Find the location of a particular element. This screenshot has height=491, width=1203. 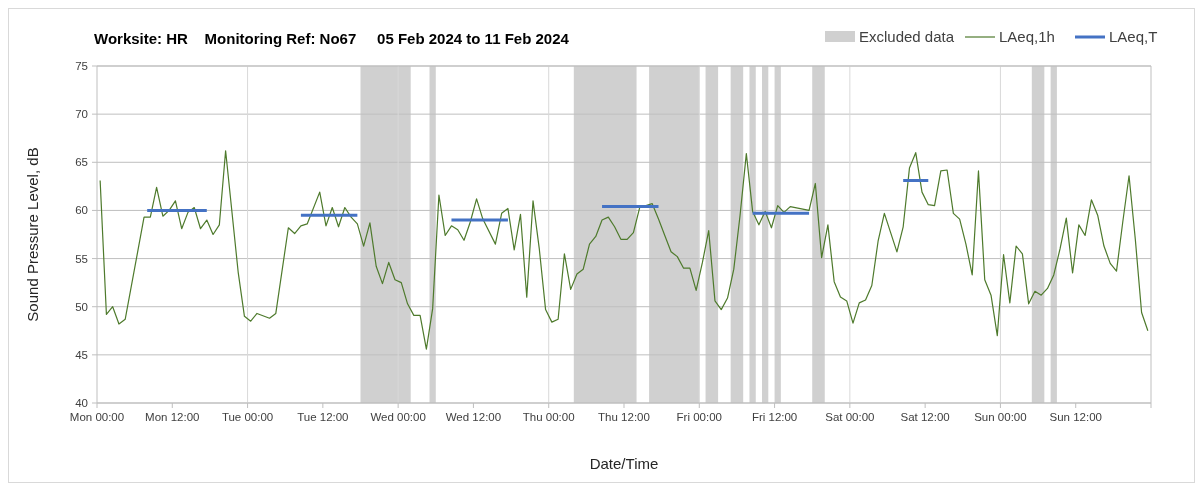

x-tick-label: Fri 12:00 is located at coordinates (774, 417).